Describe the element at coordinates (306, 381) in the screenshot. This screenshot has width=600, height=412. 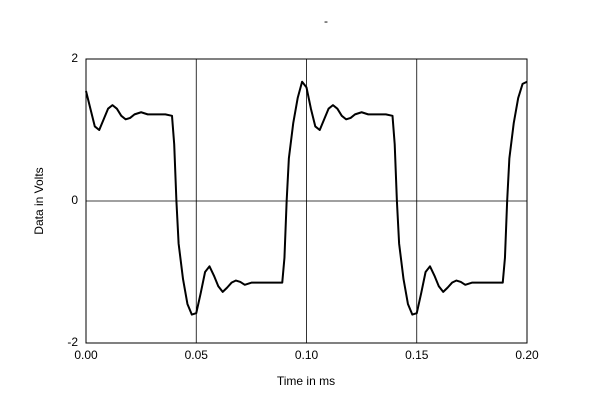
I see `x-axis-label: Time in ms` at that location.